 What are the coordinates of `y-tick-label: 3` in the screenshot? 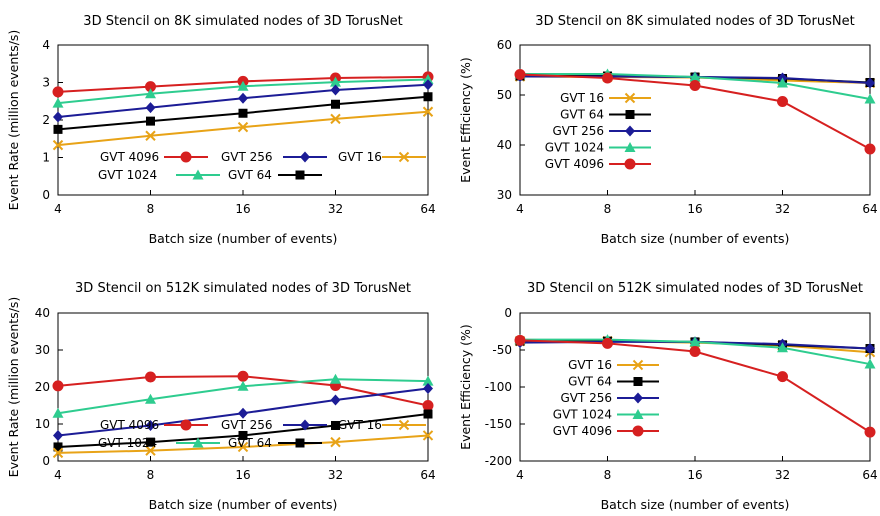 It's located at (46, 83).